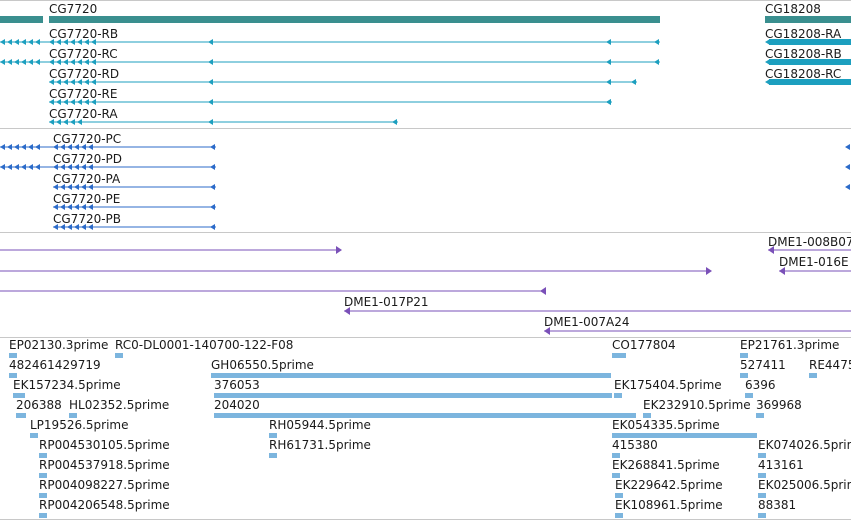  Describe the element at coordinates (635, 445) in the screenshot. I see `est-label: 415380` at that location.